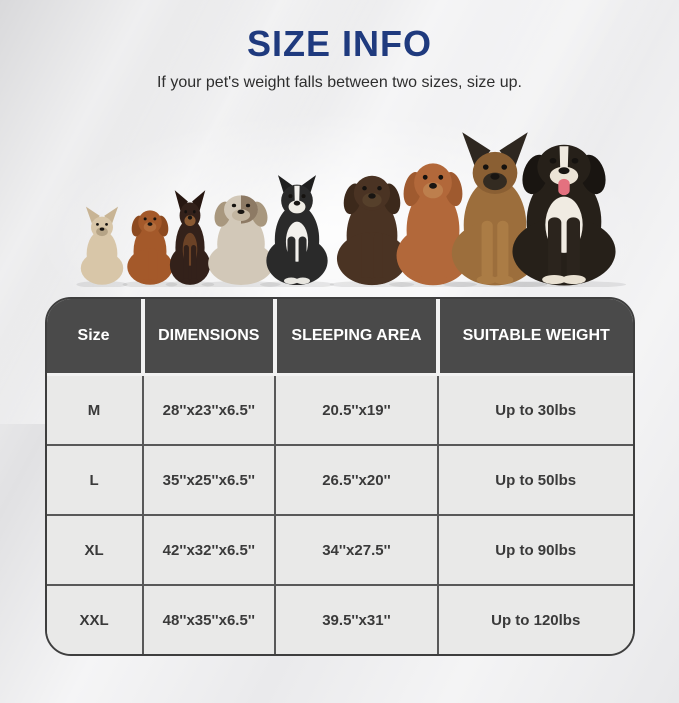  Describe the element at coordinates (495, 209) in the screenshot. I see `dog-german-shepherd-icon` at that location.